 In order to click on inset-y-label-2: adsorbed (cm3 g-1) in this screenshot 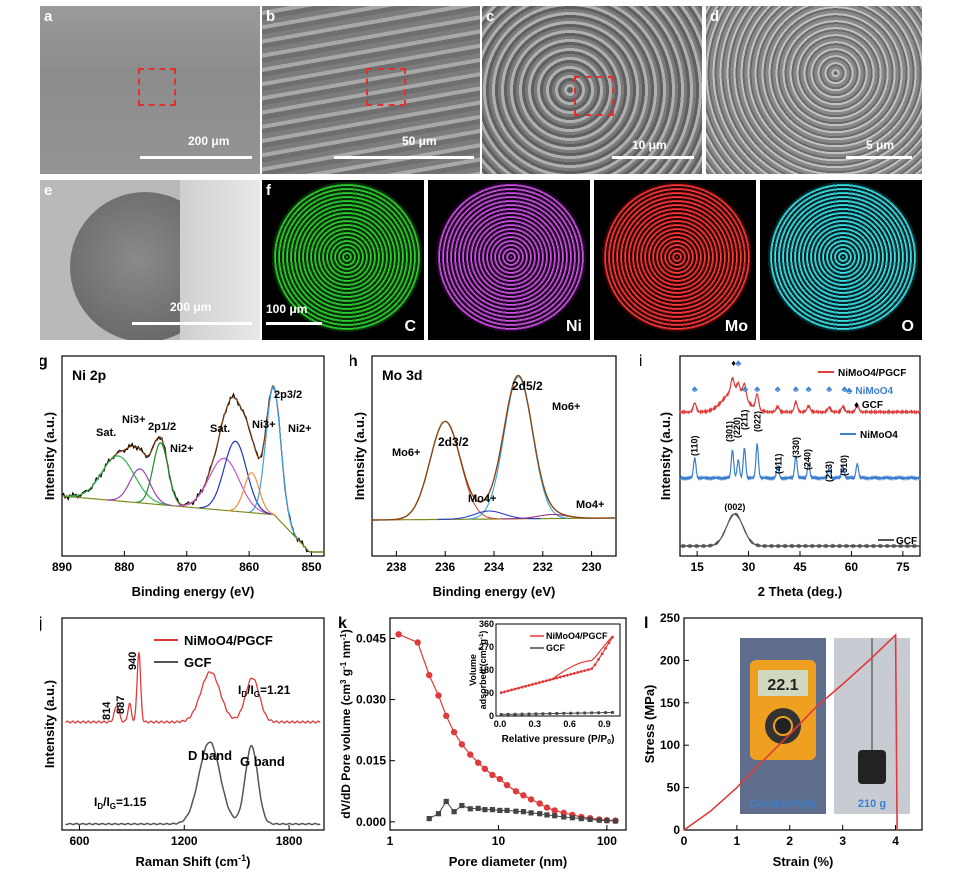, I will do `click(483, 670)`.